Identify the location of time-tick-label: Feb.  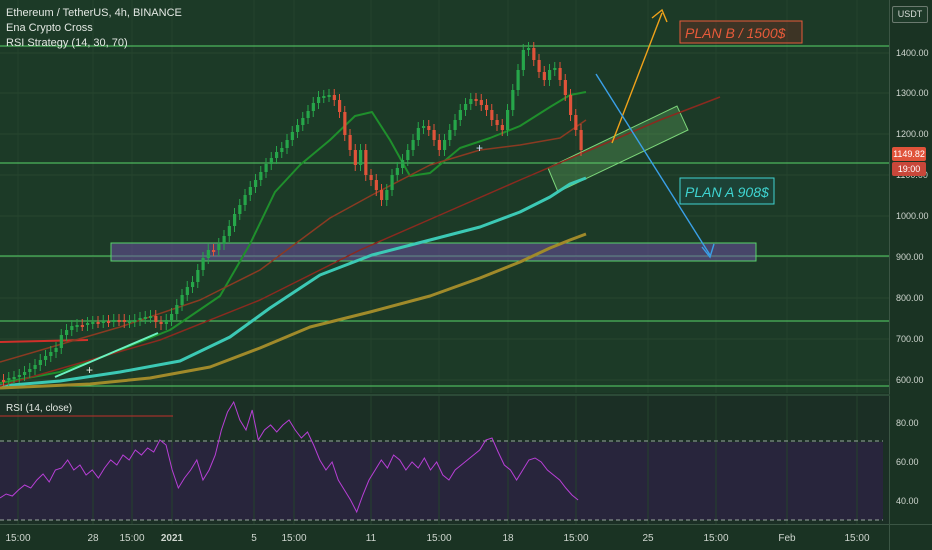
(787, 538).